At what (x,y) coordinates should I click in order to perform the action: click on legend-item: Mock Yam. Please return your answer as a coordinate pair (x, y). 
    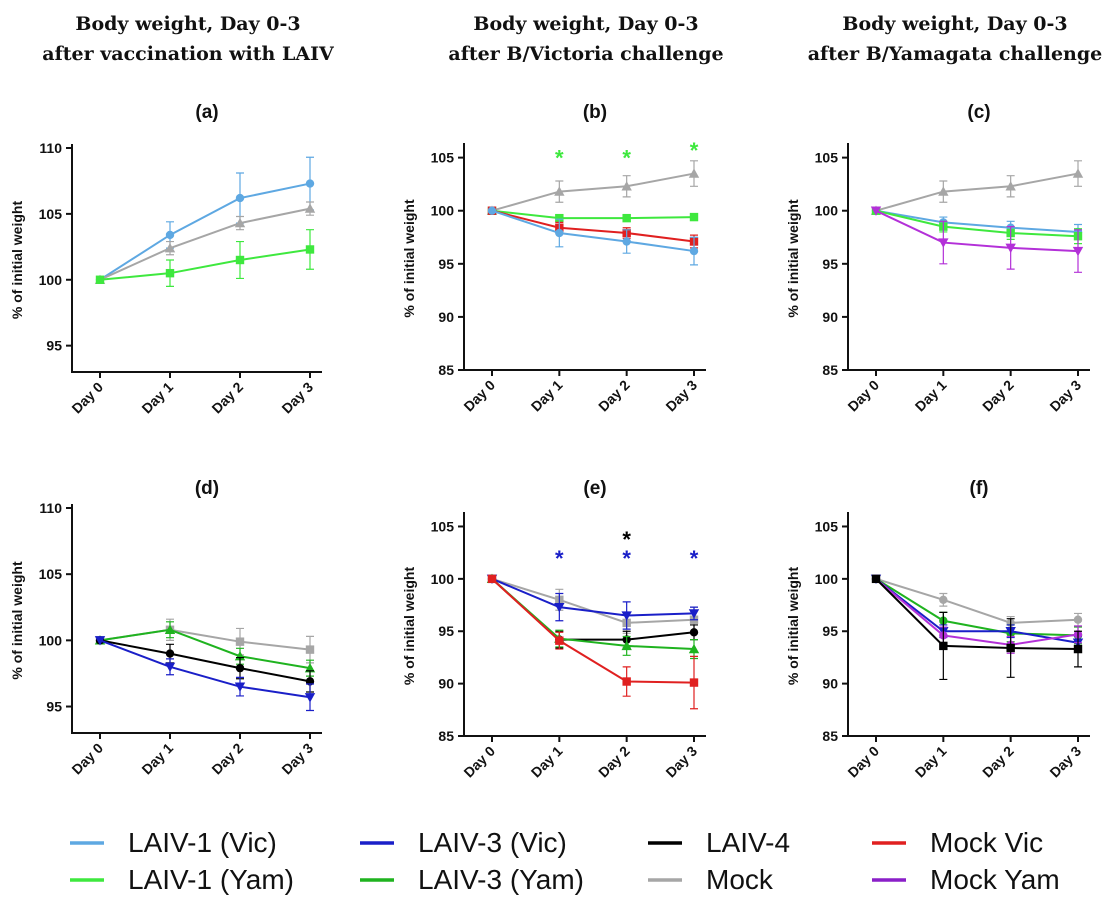
    Looking at the image, I should click on (966, 879).